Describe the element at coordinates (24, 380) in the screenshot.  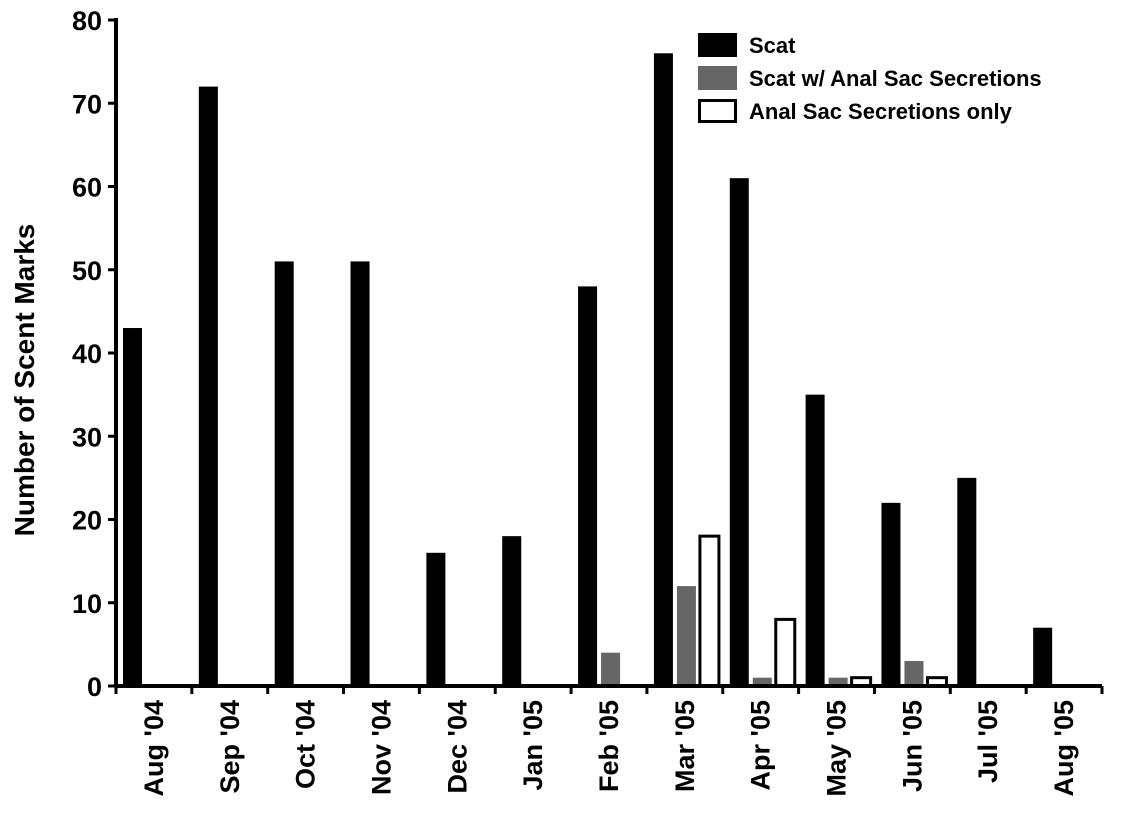
I see `y-axis-label: Number of Scent Marks` at that location.